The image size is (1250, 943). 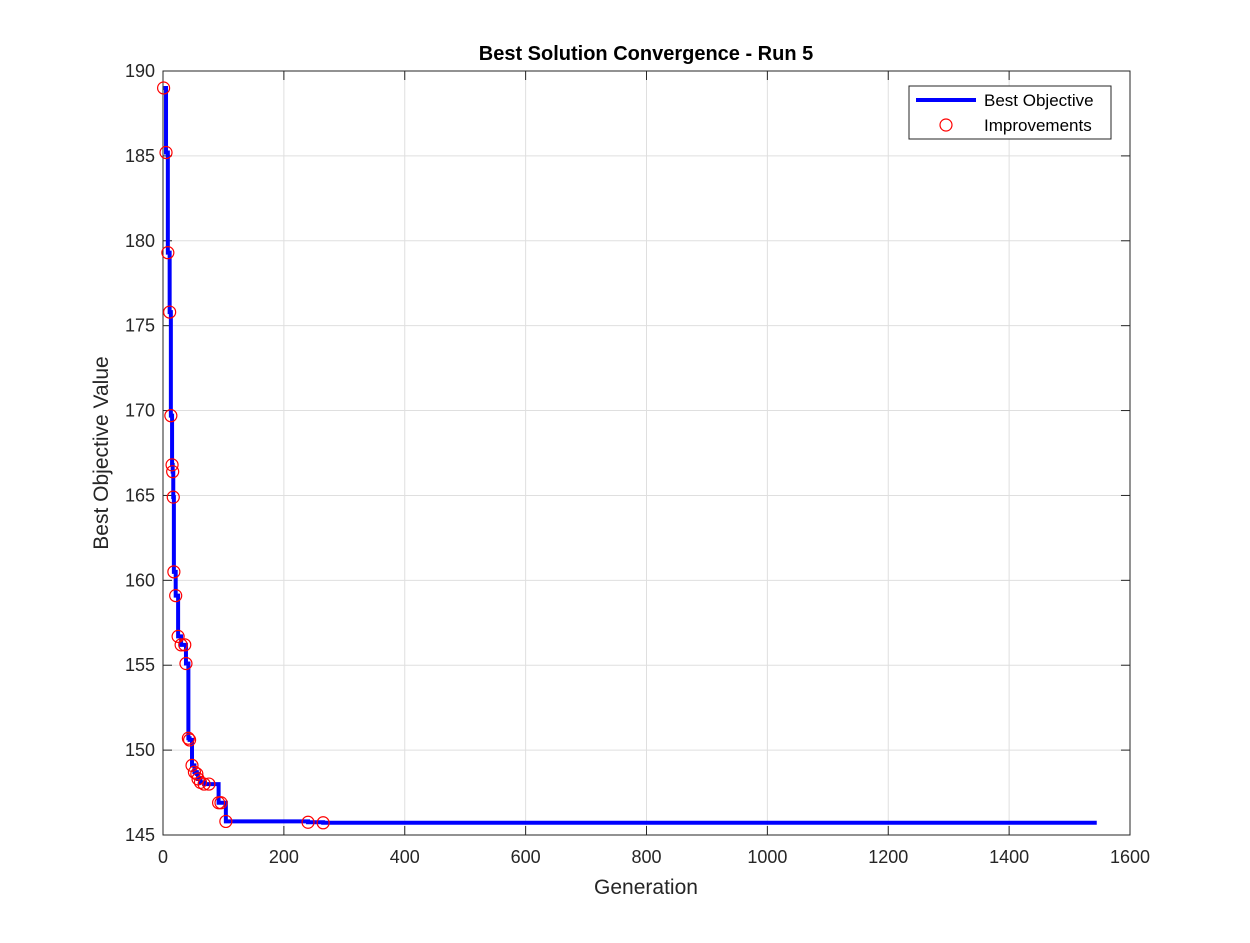 What do you see at coordinates (101, 452) in the screenshot?
I see `y-axis-label: Best Objective Value` at bounding box center [101, 452].